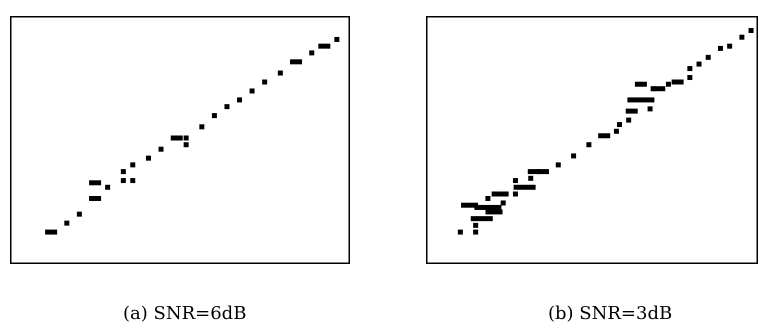 This screenshot has height=329, width=758. What do you see at coordinates (185, 313) in the screenshot?
I see `caption-a: (a) SNR=6dB` at bounding box center [185, 313].